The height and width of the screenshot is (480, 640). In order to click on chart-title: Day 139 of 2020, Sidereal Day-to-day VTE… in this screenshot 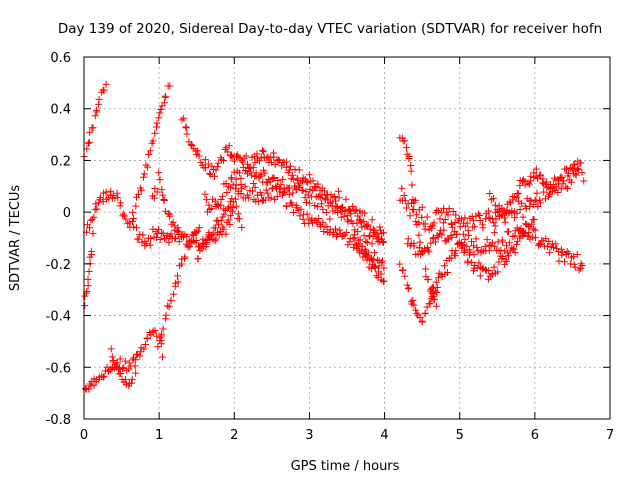, I will do `click(330, 29)`.